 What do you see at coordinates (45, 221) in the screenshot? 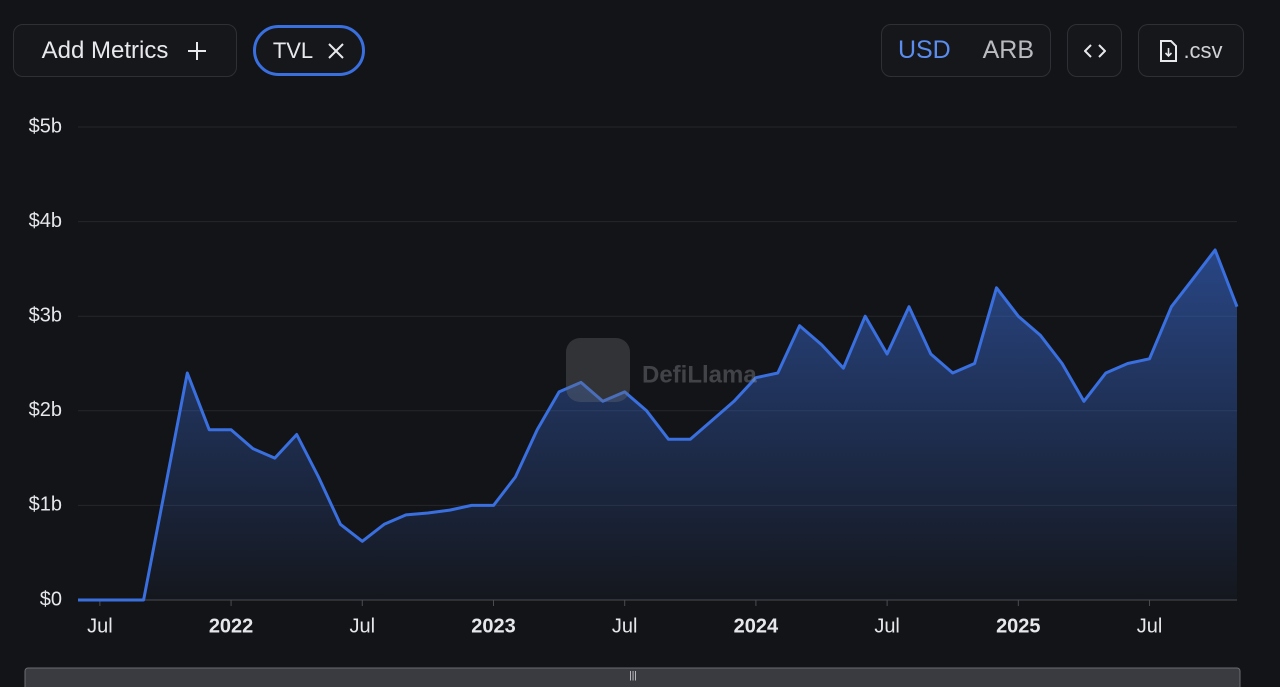
I see `y-tick-label: $4b` at bounding box center [45, 221].